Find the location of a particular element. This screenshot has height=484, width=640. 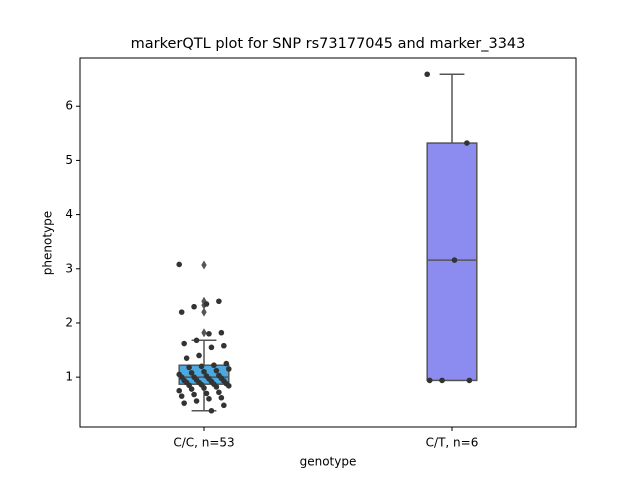

y-tick-label: 2 is located at coordinates (69, 322).